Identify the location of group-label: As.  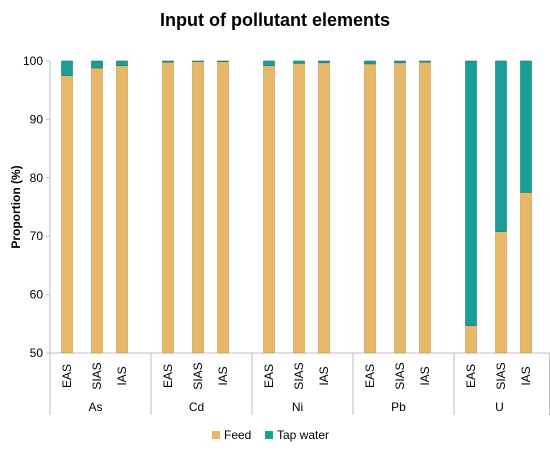
(95, 407).